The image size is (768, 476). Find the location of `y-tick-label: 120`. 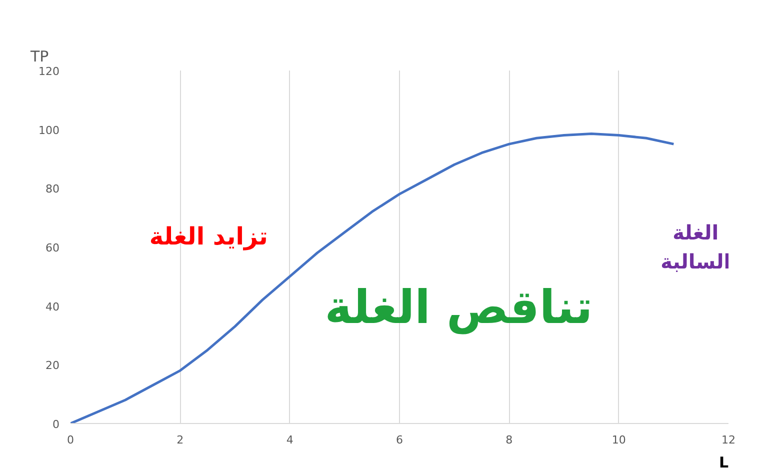

y-tick-label: 120 is located at coordinates (49, 71).